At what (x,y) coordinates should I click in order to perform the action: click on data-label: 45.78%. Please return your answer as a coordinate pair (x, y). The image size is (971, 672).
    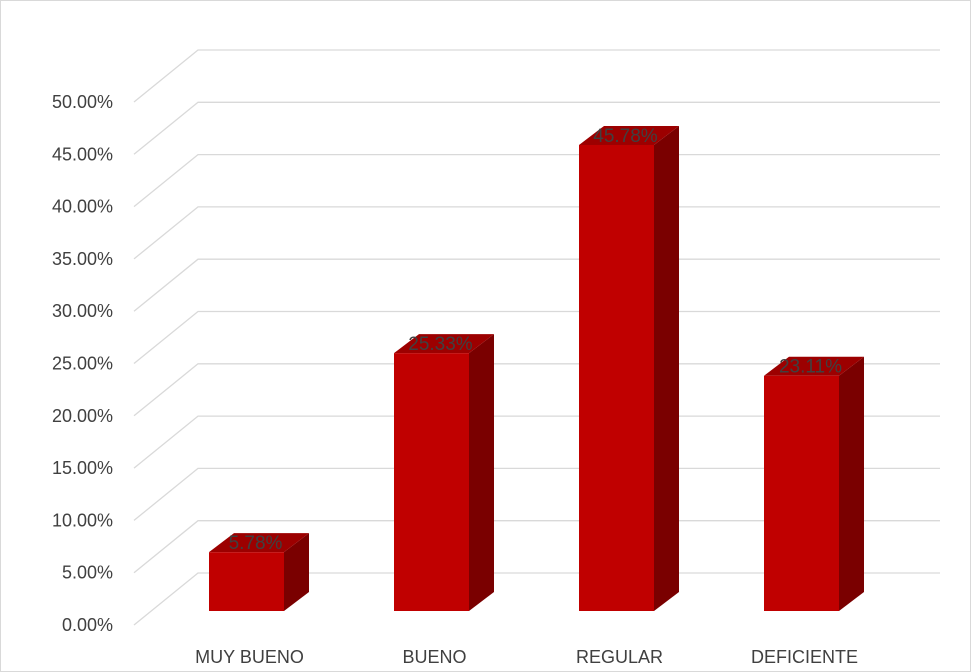
    Looking at the image, I should click on (625, 136).